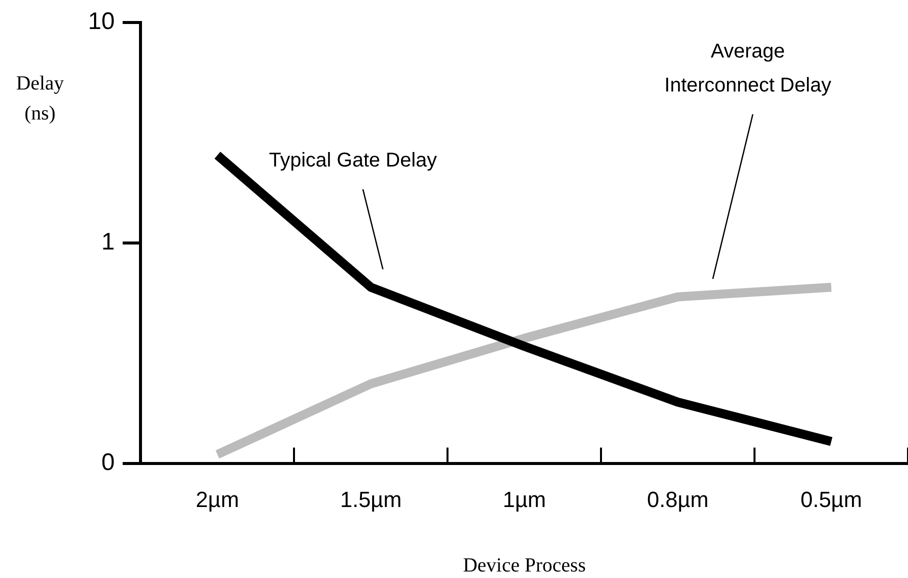  I want to click on y-tick-label: 1, so click(108, 242).